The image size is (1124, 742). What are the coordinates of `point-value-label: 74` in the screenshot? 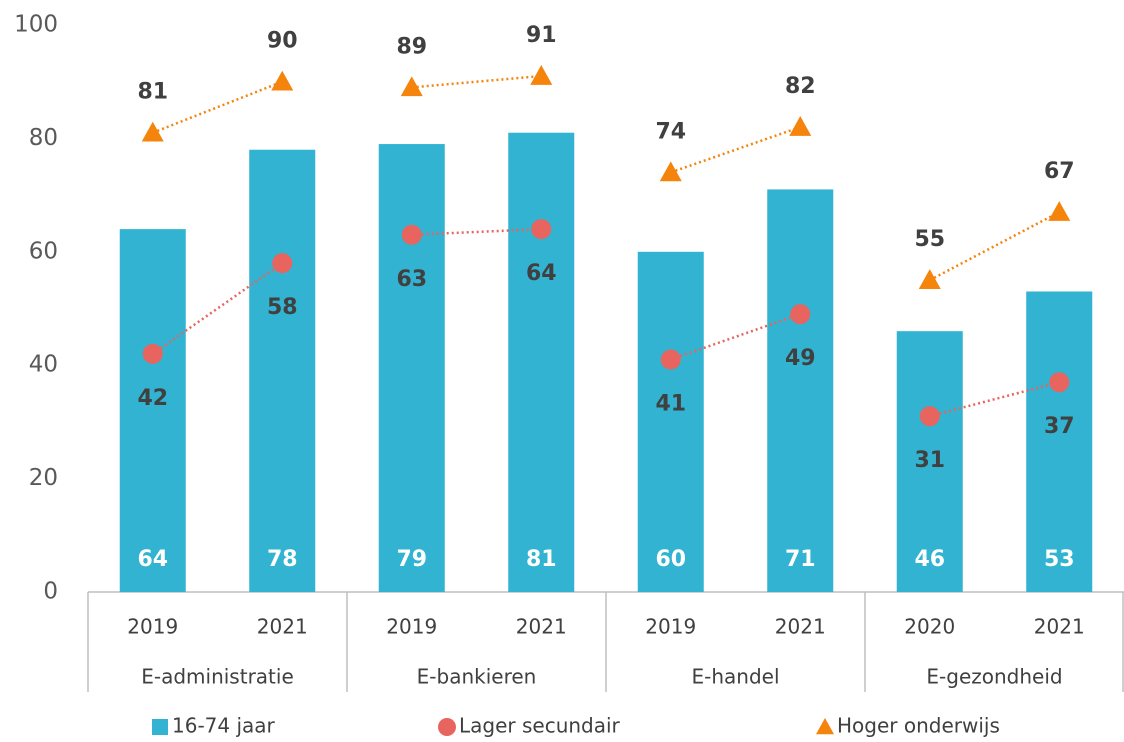 It's located at (670, 131).